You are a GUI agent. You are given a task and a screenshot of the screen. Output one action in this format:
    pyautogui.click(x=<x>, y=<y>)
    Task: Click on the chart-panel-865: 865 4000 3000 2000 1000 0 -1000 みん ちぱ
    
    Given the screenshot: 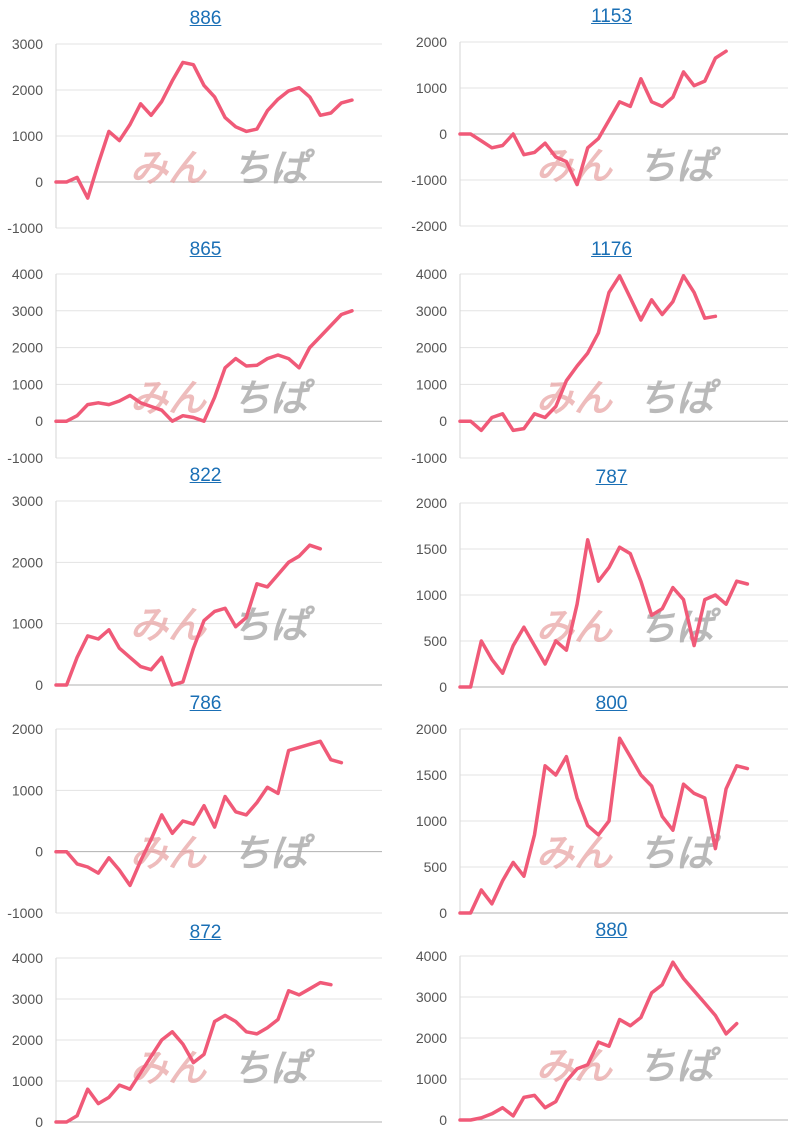 What is the action you would take?
    pyautogui.click(x=200, y=352)
    